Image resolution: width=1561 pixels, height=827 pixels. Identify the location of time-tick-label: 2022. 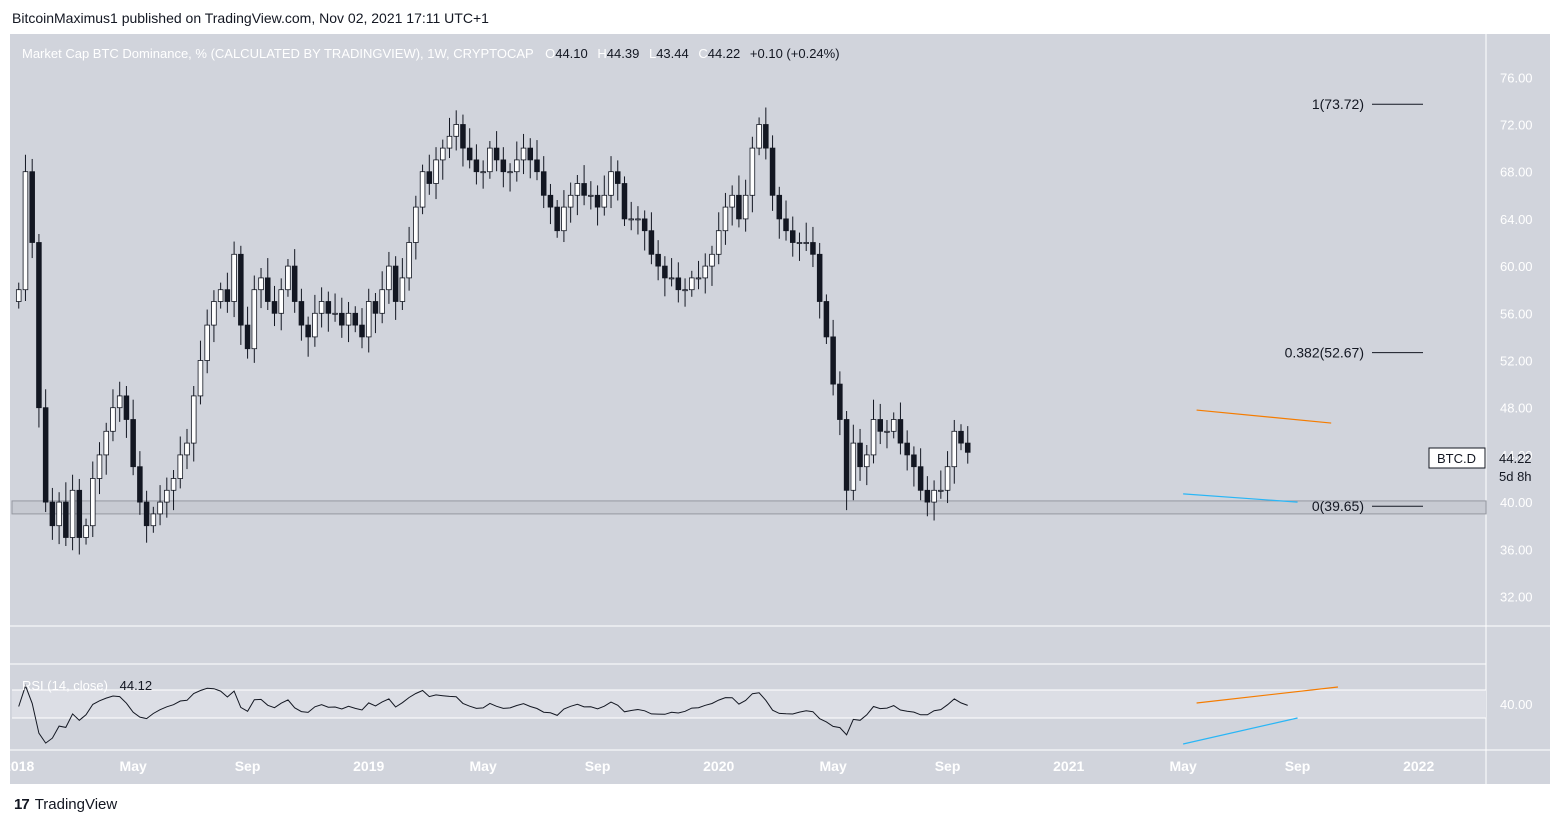
(1418, 766).